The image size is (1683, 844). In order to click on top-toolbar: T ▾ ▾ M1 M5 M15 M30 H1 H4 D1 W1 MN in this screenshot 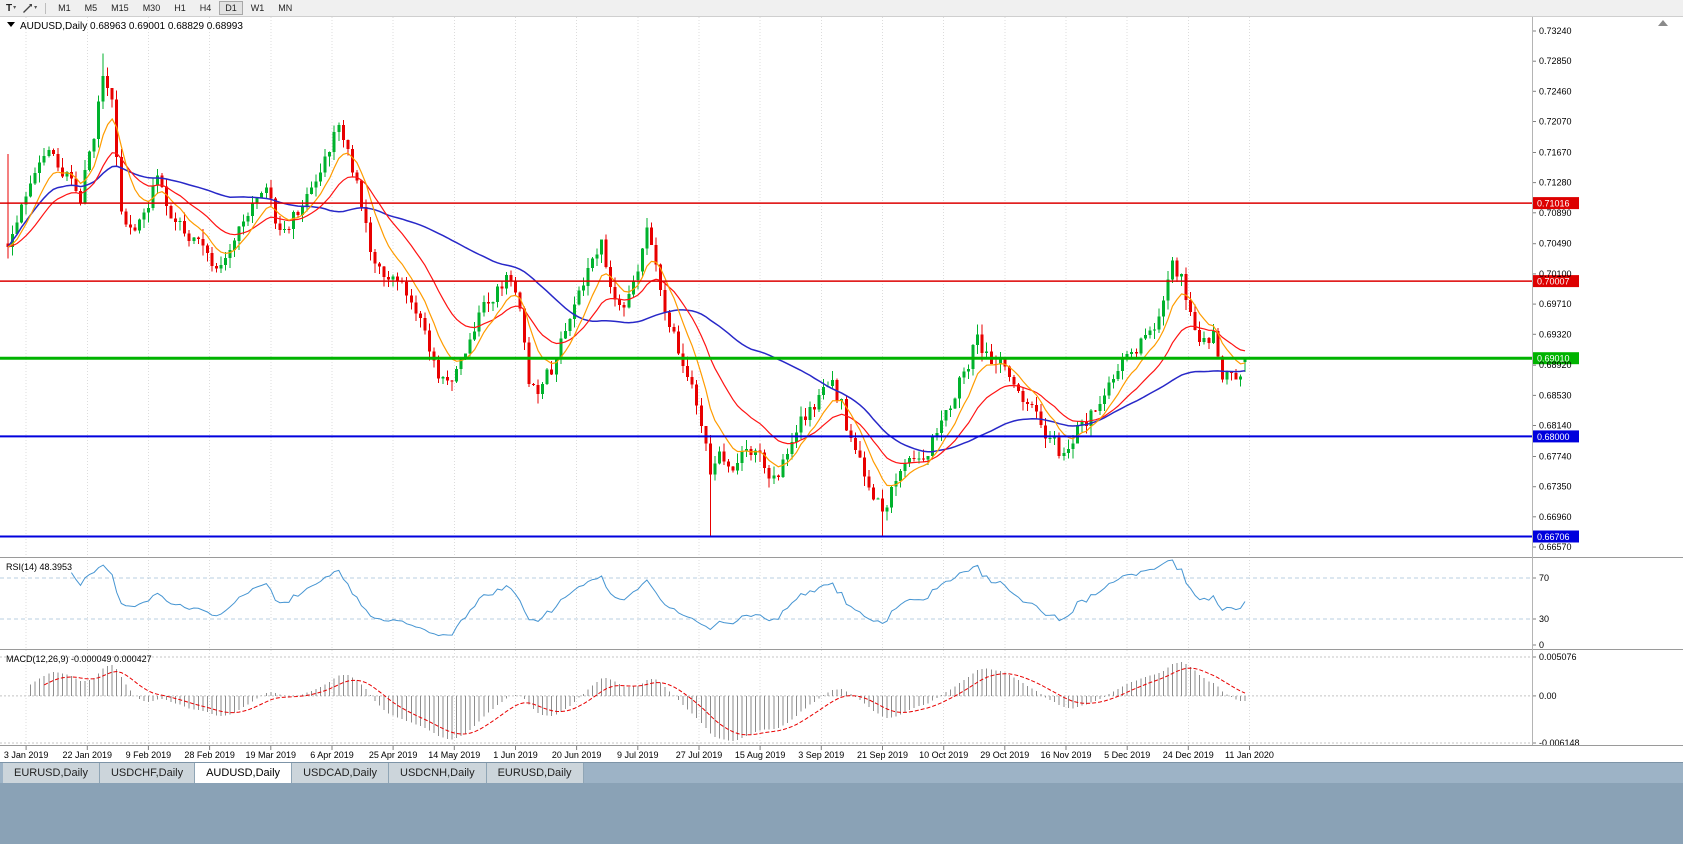, I will do `click(841, 8)`.